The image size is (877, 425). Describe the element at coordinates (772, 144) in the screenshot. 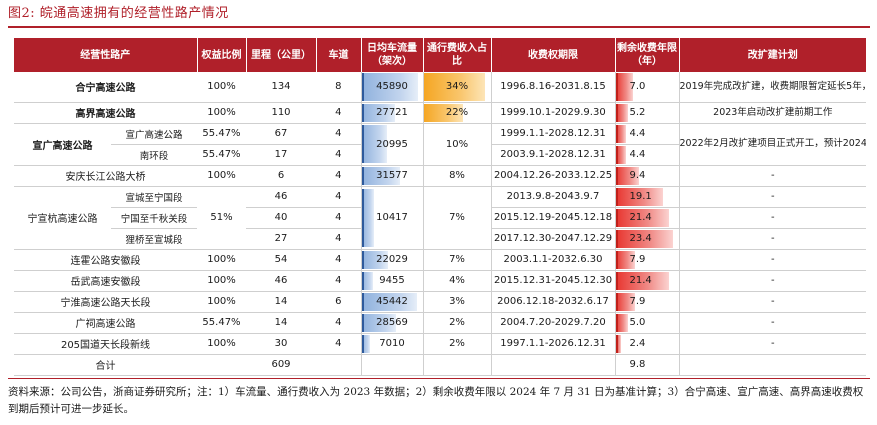

I see `plan: 2022年2月改扩建项目正式开工，预计2024年完工` at that location.